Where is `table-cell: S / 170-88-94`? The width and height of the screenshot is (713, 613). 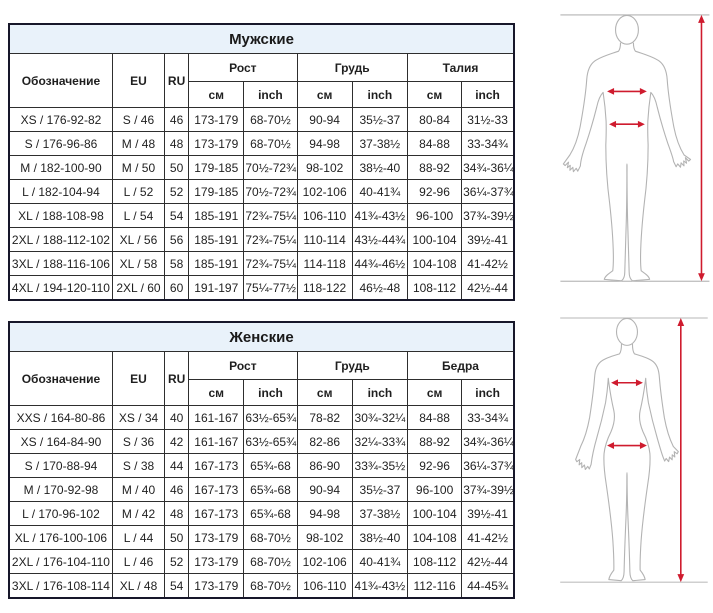 table-cell: S / 170-88-94 is located at coordinates (60, 465).